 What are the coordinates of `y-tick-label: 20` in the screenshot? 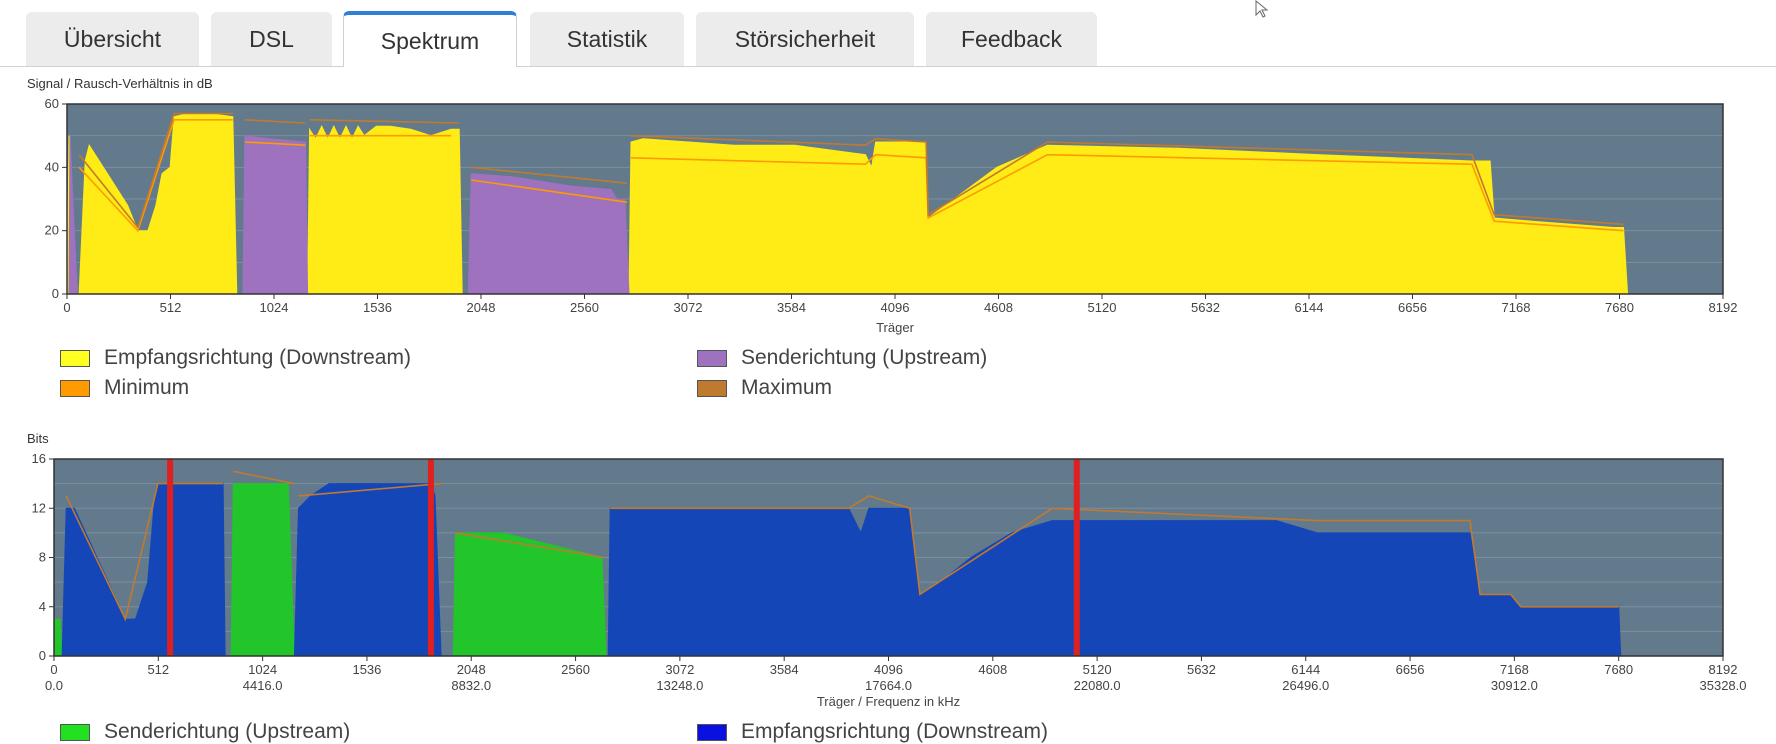 It's located at (52, 230).